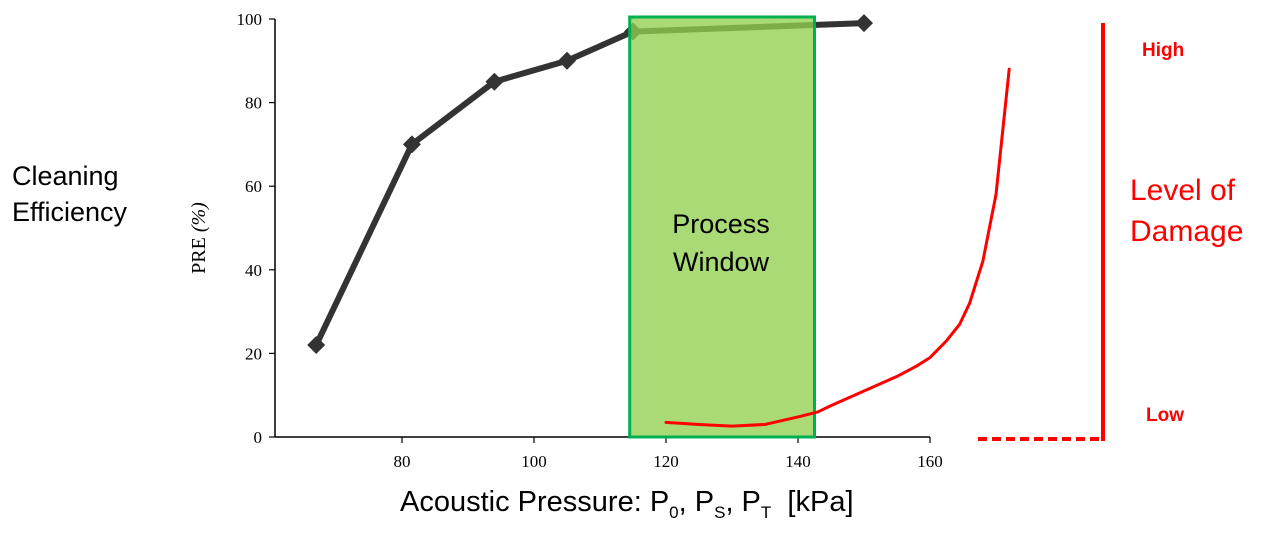 The image size is (1271, 535). What do you see at coordinates (766, 512) in the screenshot?
I see `x-title-sub-t: T` at bounding box center [766, 512].